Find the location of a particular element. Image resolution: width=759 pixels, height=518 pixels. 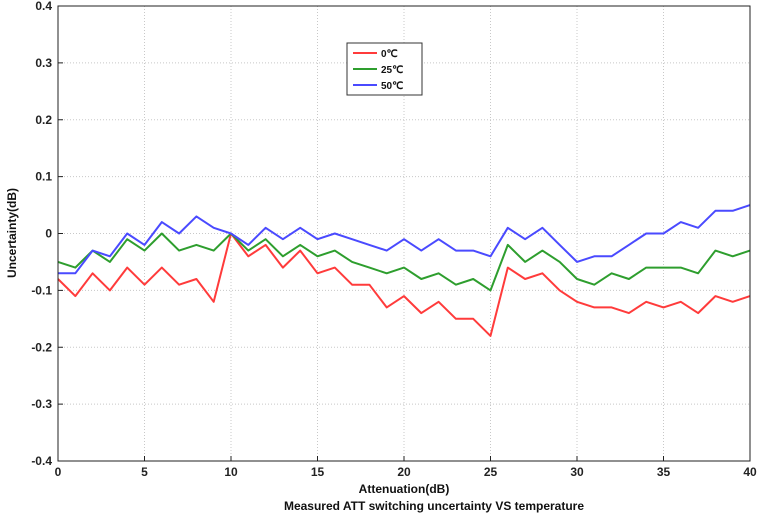

legend-label: 25℃ is located at coordinates (392, 70).